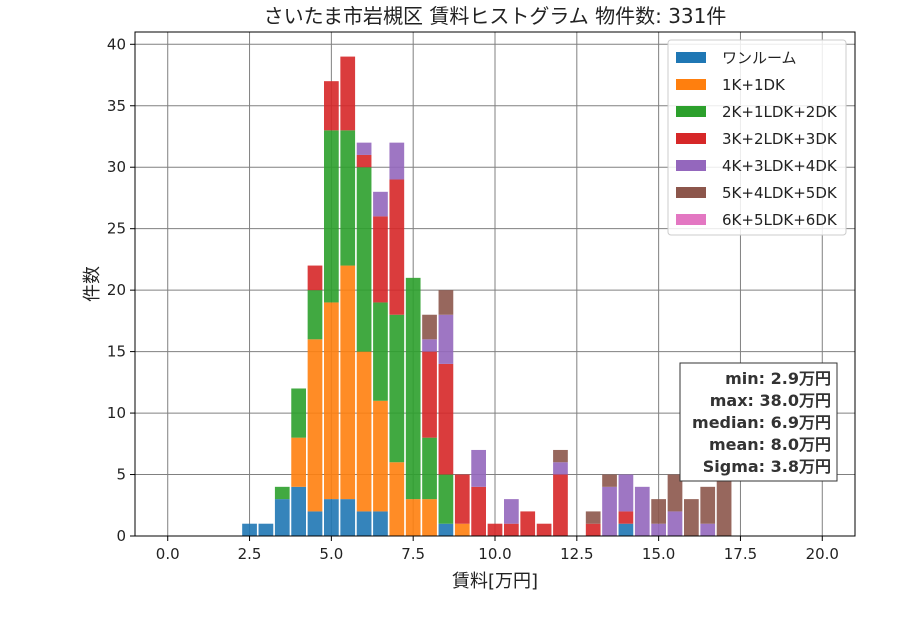 The image size is (900, 630). I want to click on x-tick-label: 20.0, so click(822, 554).